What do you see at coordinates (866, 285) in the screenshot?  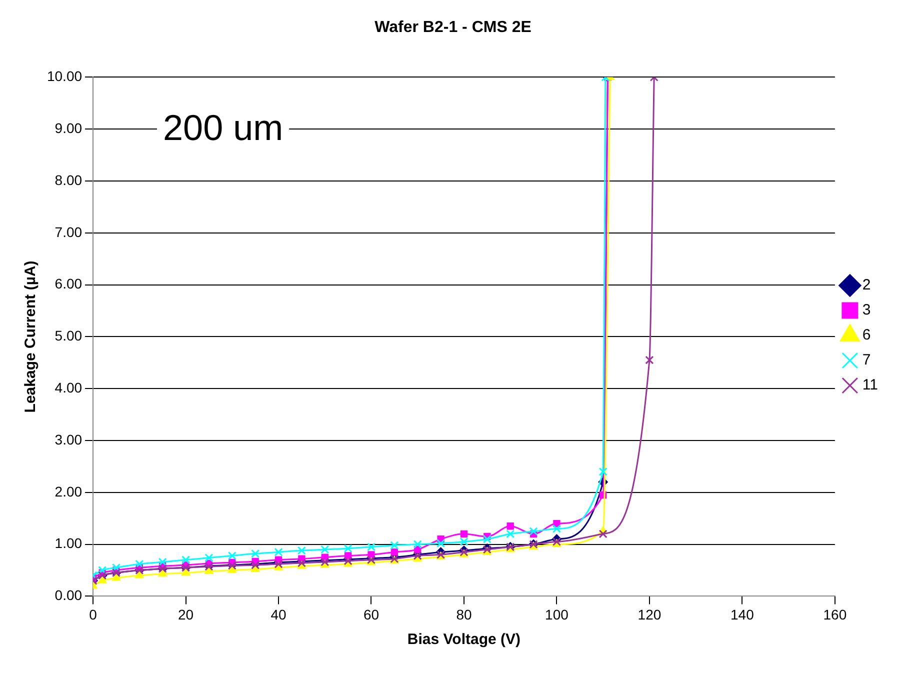 I see `legend-label: 2` at bounding box center [866, 285].